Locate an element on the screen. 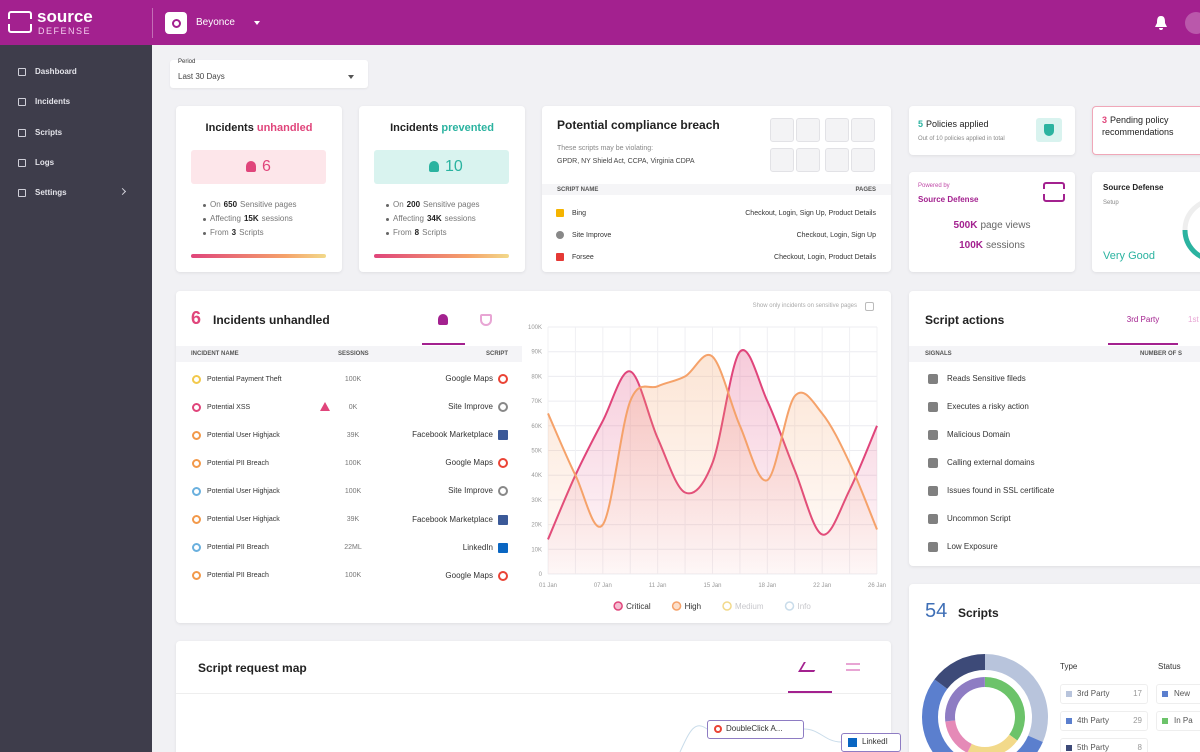 The height and width of the screenshot is (752, 1200). column-header: SCRIPT NAME is located at coordinates (578, 190).